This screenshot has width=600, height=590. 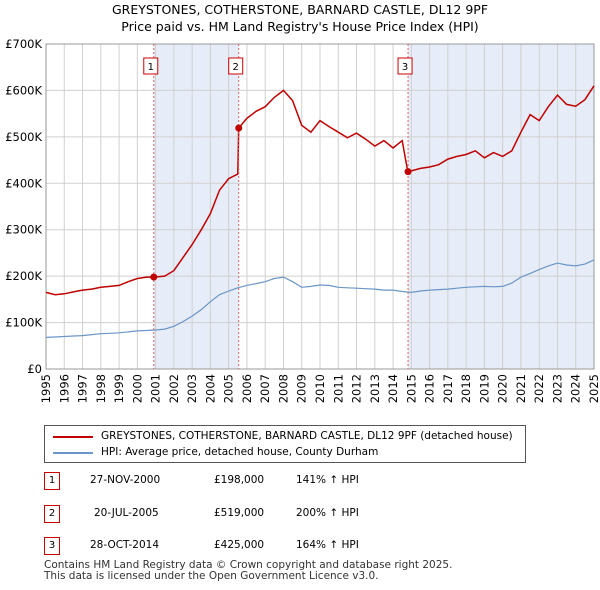 What do you see at coordinates (411, 388) in the screenshot?
I see `x-tick-label: 2015` at bounding box center [411, 388].